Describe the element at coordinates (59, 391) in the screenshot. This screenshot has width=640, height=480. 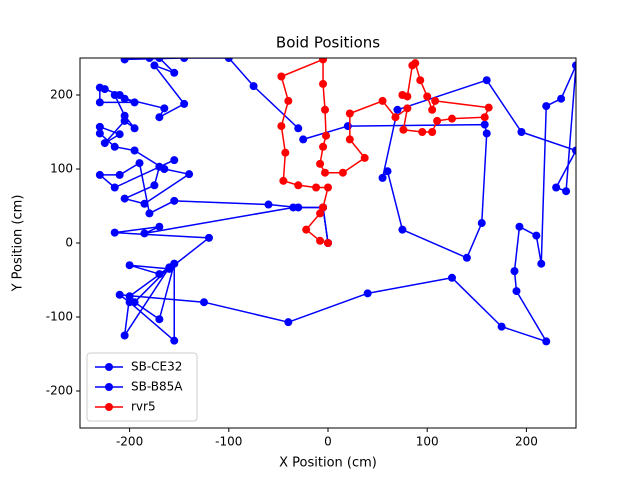
I see `y-tick-label: -200` at that location.